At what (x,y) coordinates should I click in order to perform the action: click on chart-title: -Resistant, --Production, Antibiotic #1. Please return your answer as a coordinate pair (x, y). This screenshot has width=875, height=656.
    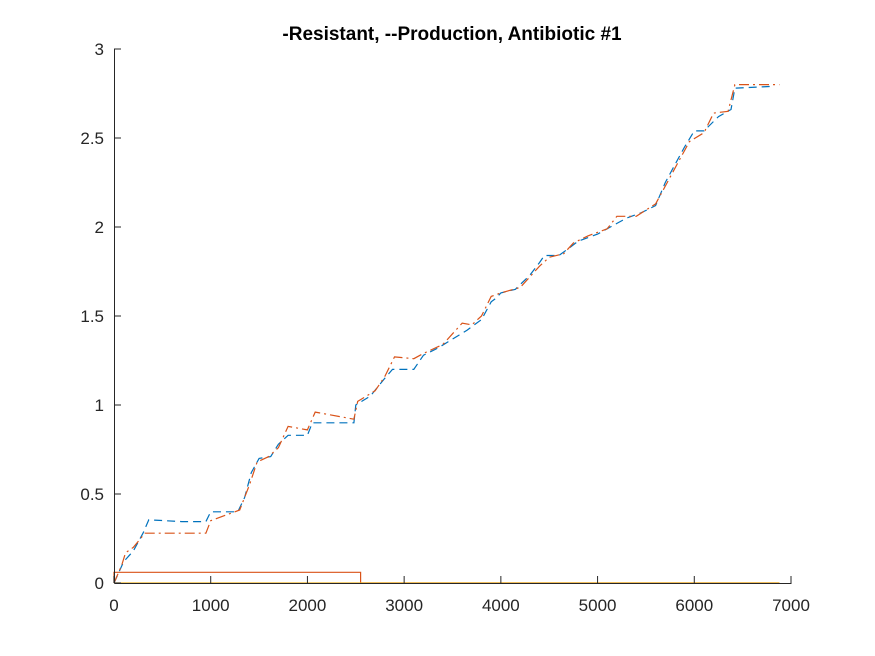
    Looking at the image, I should click on (452, 34).